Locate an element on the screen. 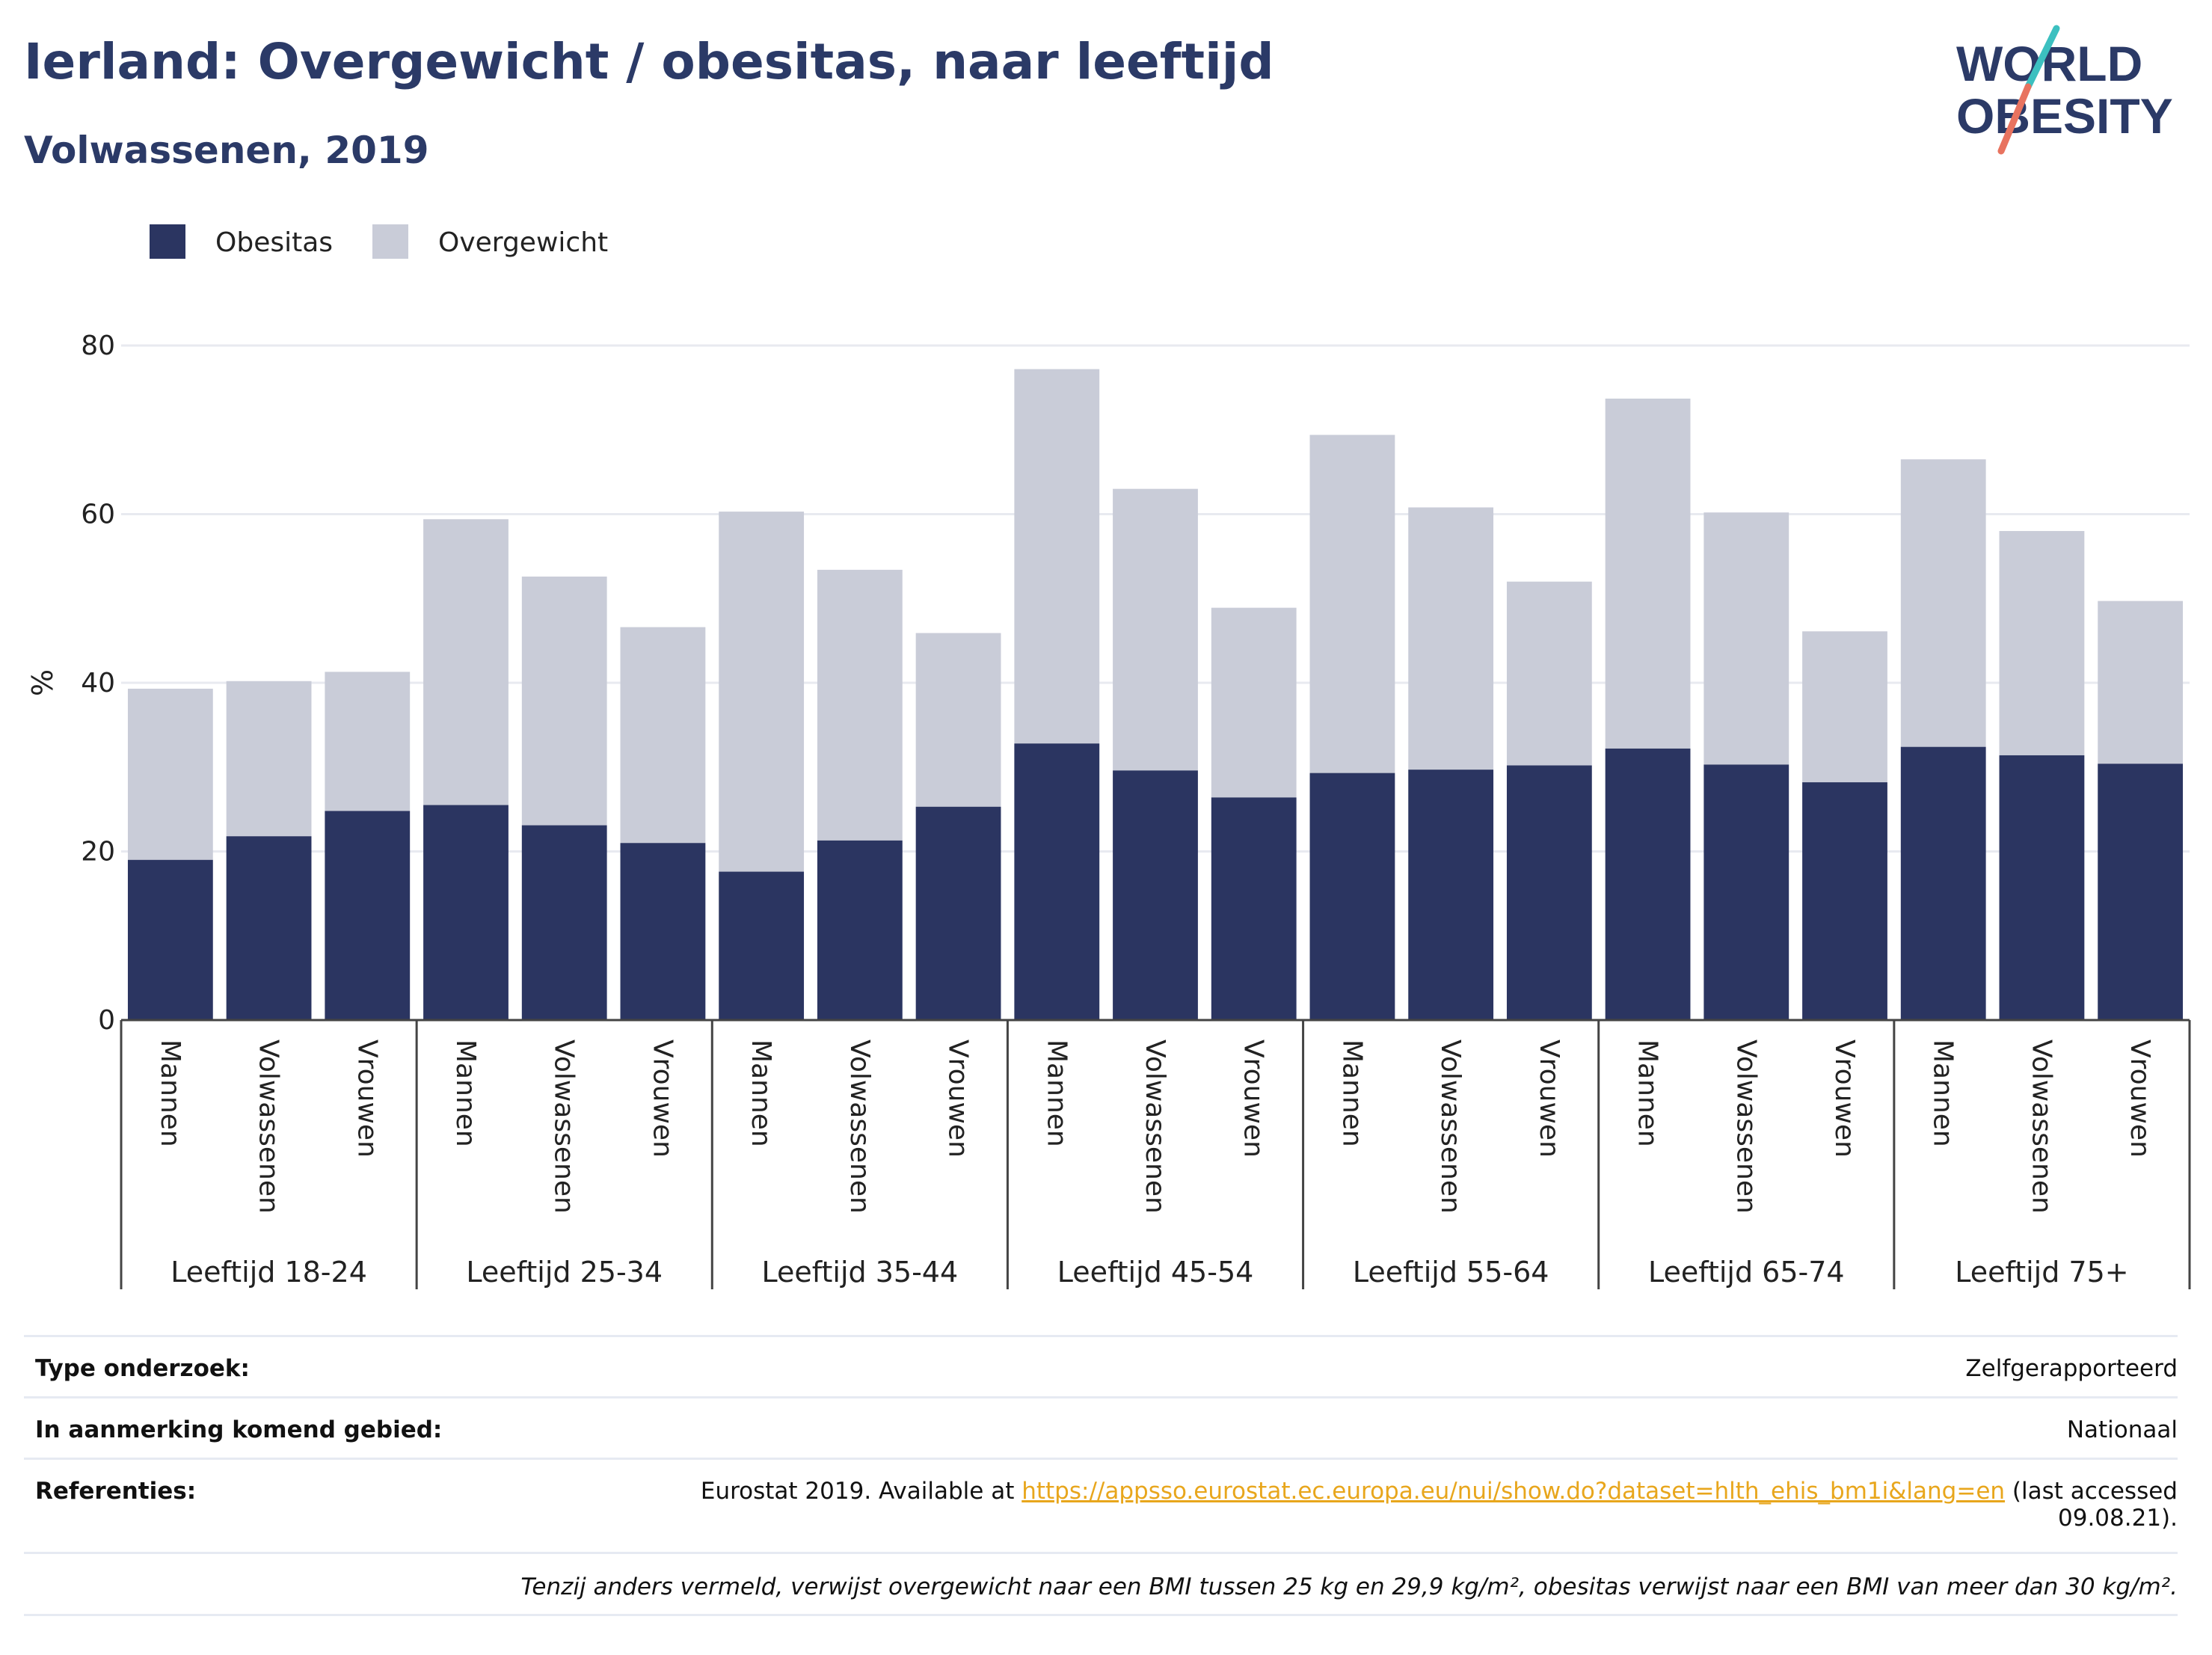  legend-label: Obesitas is located at coordinates (274, 242).